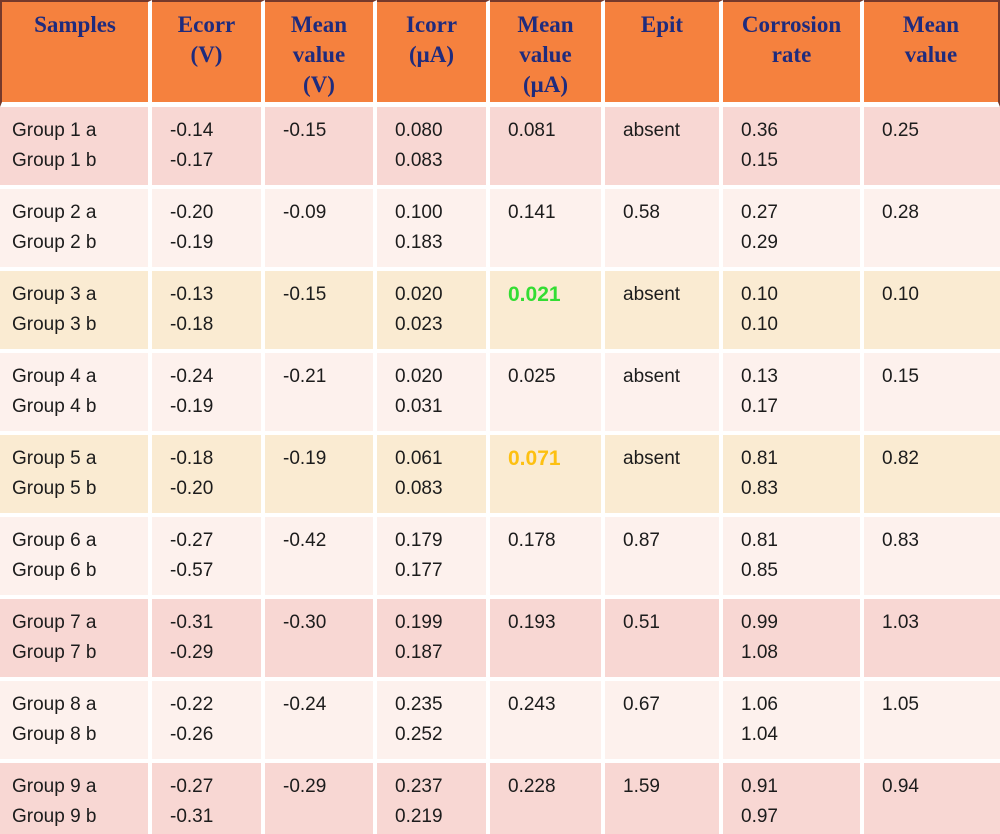 Image resolution: width=1000 pixels, height=834 pixels. Describe the element at coordinates (305, 540) in the screenshot. I see `cell-line: -0.42` at that location.